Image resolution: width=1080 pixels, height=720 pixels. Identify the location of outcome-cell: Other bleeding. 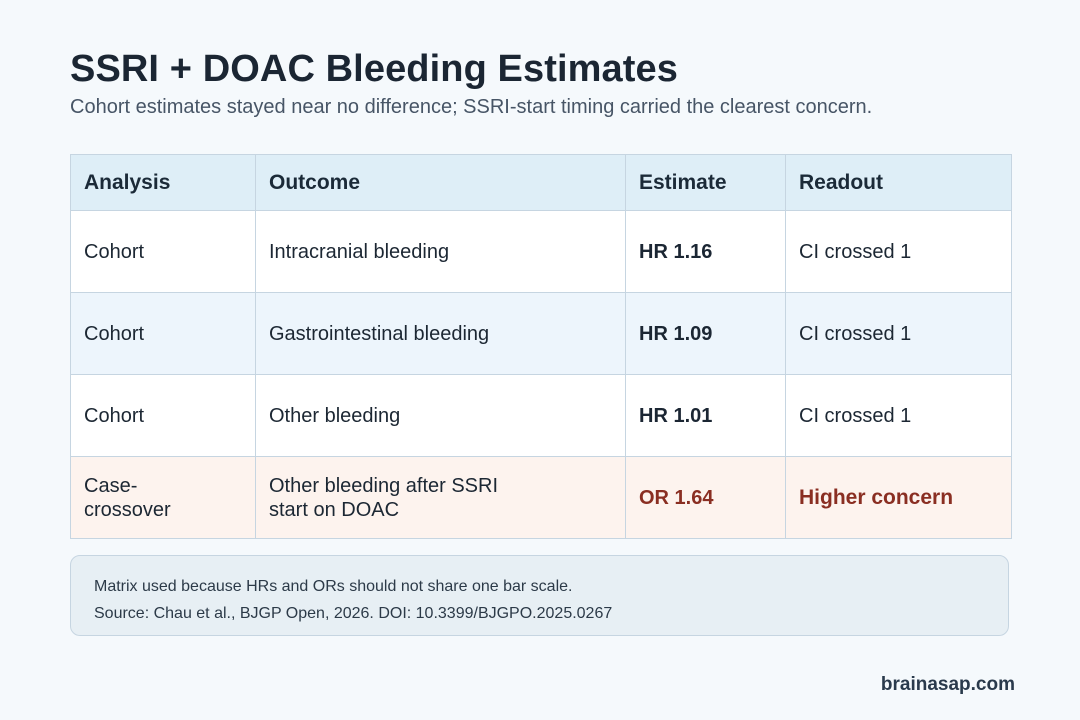
(440, 415).